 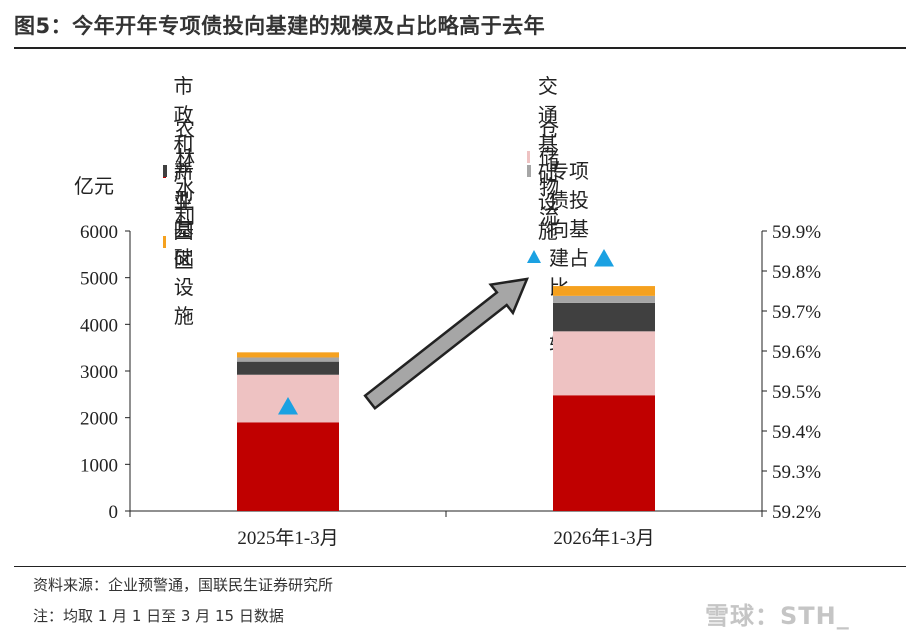 I want to click on y-left-tick-label: 6000, so click(x=99, y=232).